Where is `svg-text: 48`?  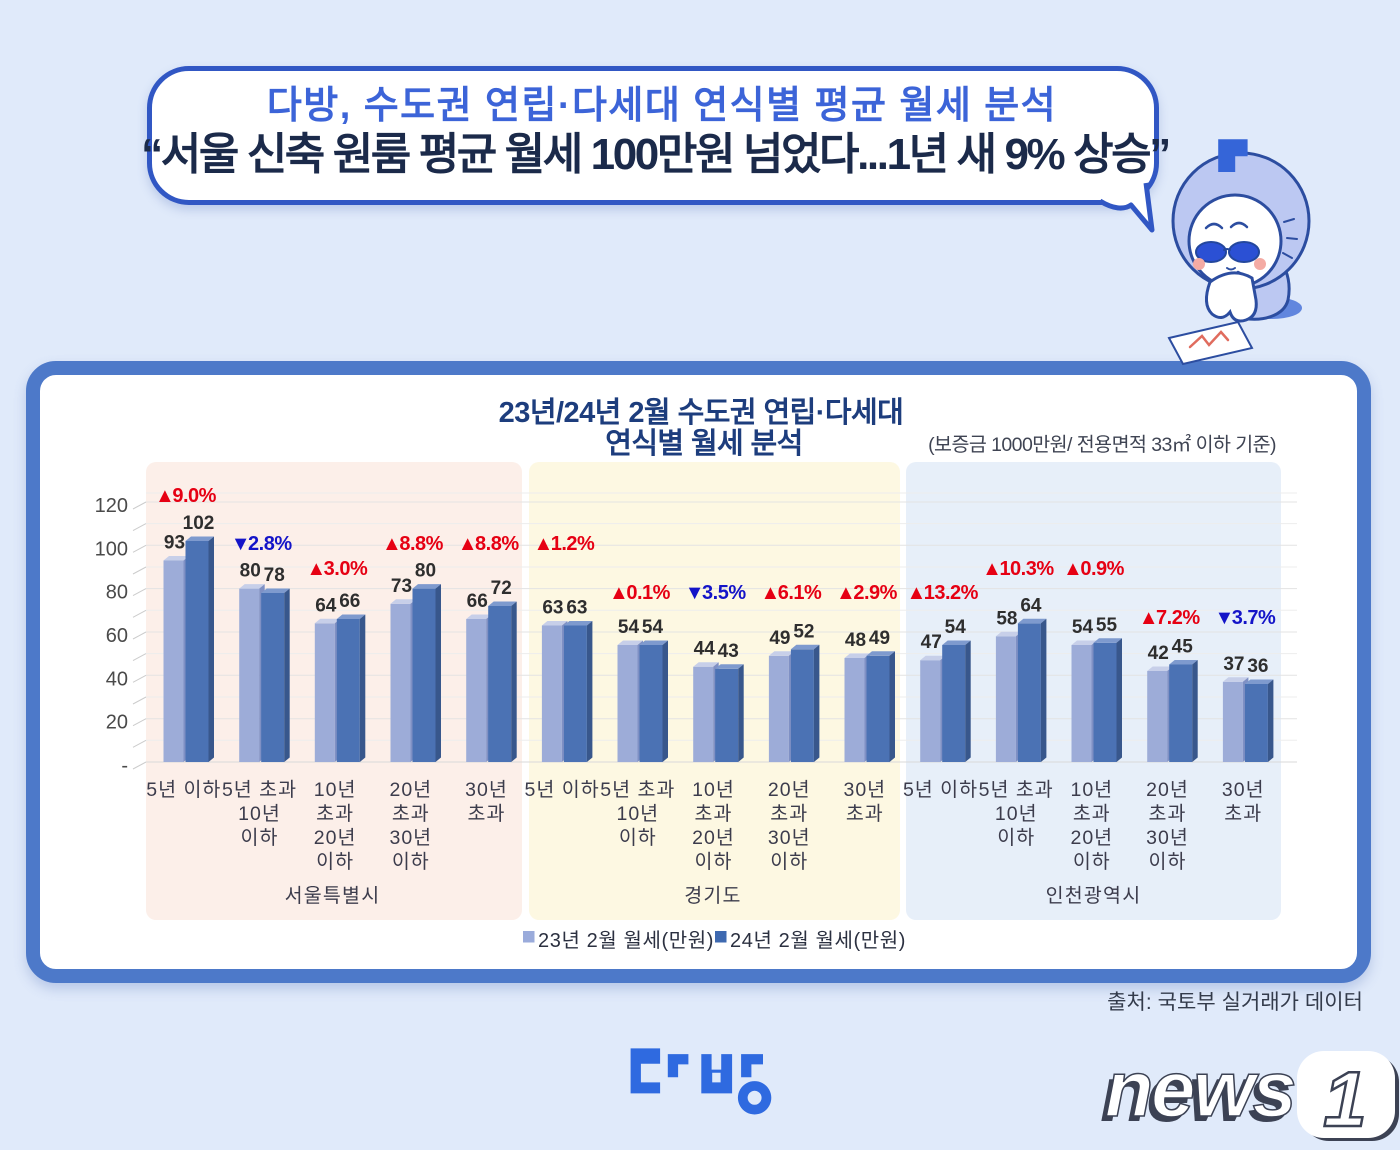 svg-text: 48 is located at coordinates (855, 640).